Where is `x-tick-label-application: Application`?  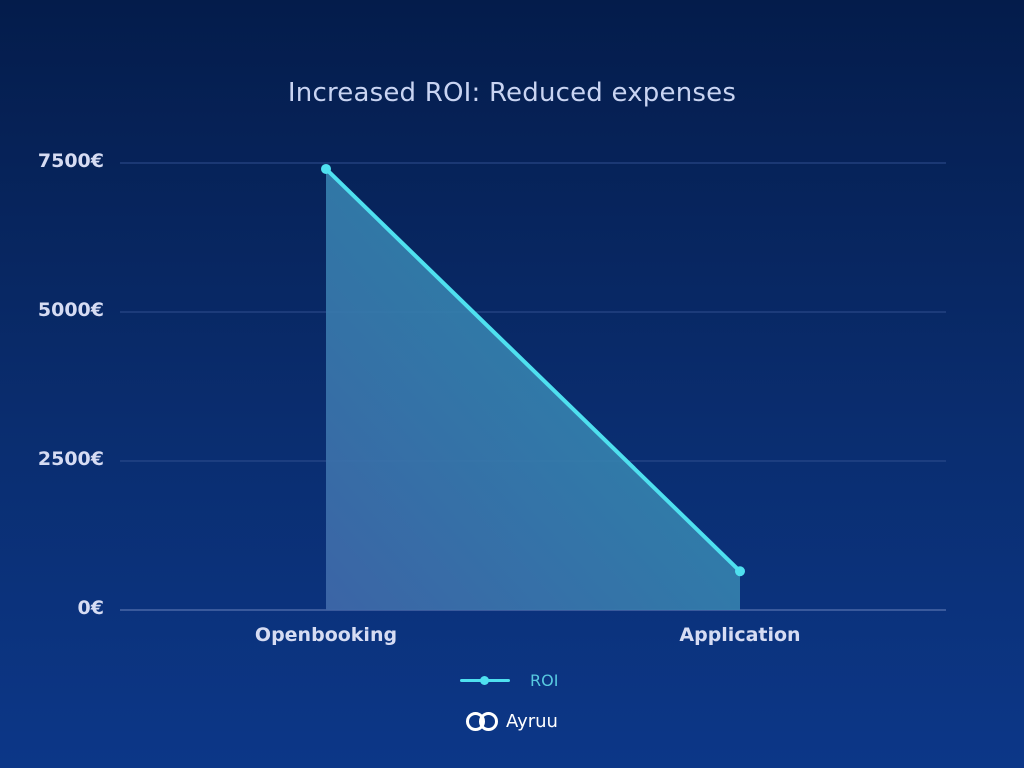 x-tick-label-application: Application is located at coordinates (740, 635).